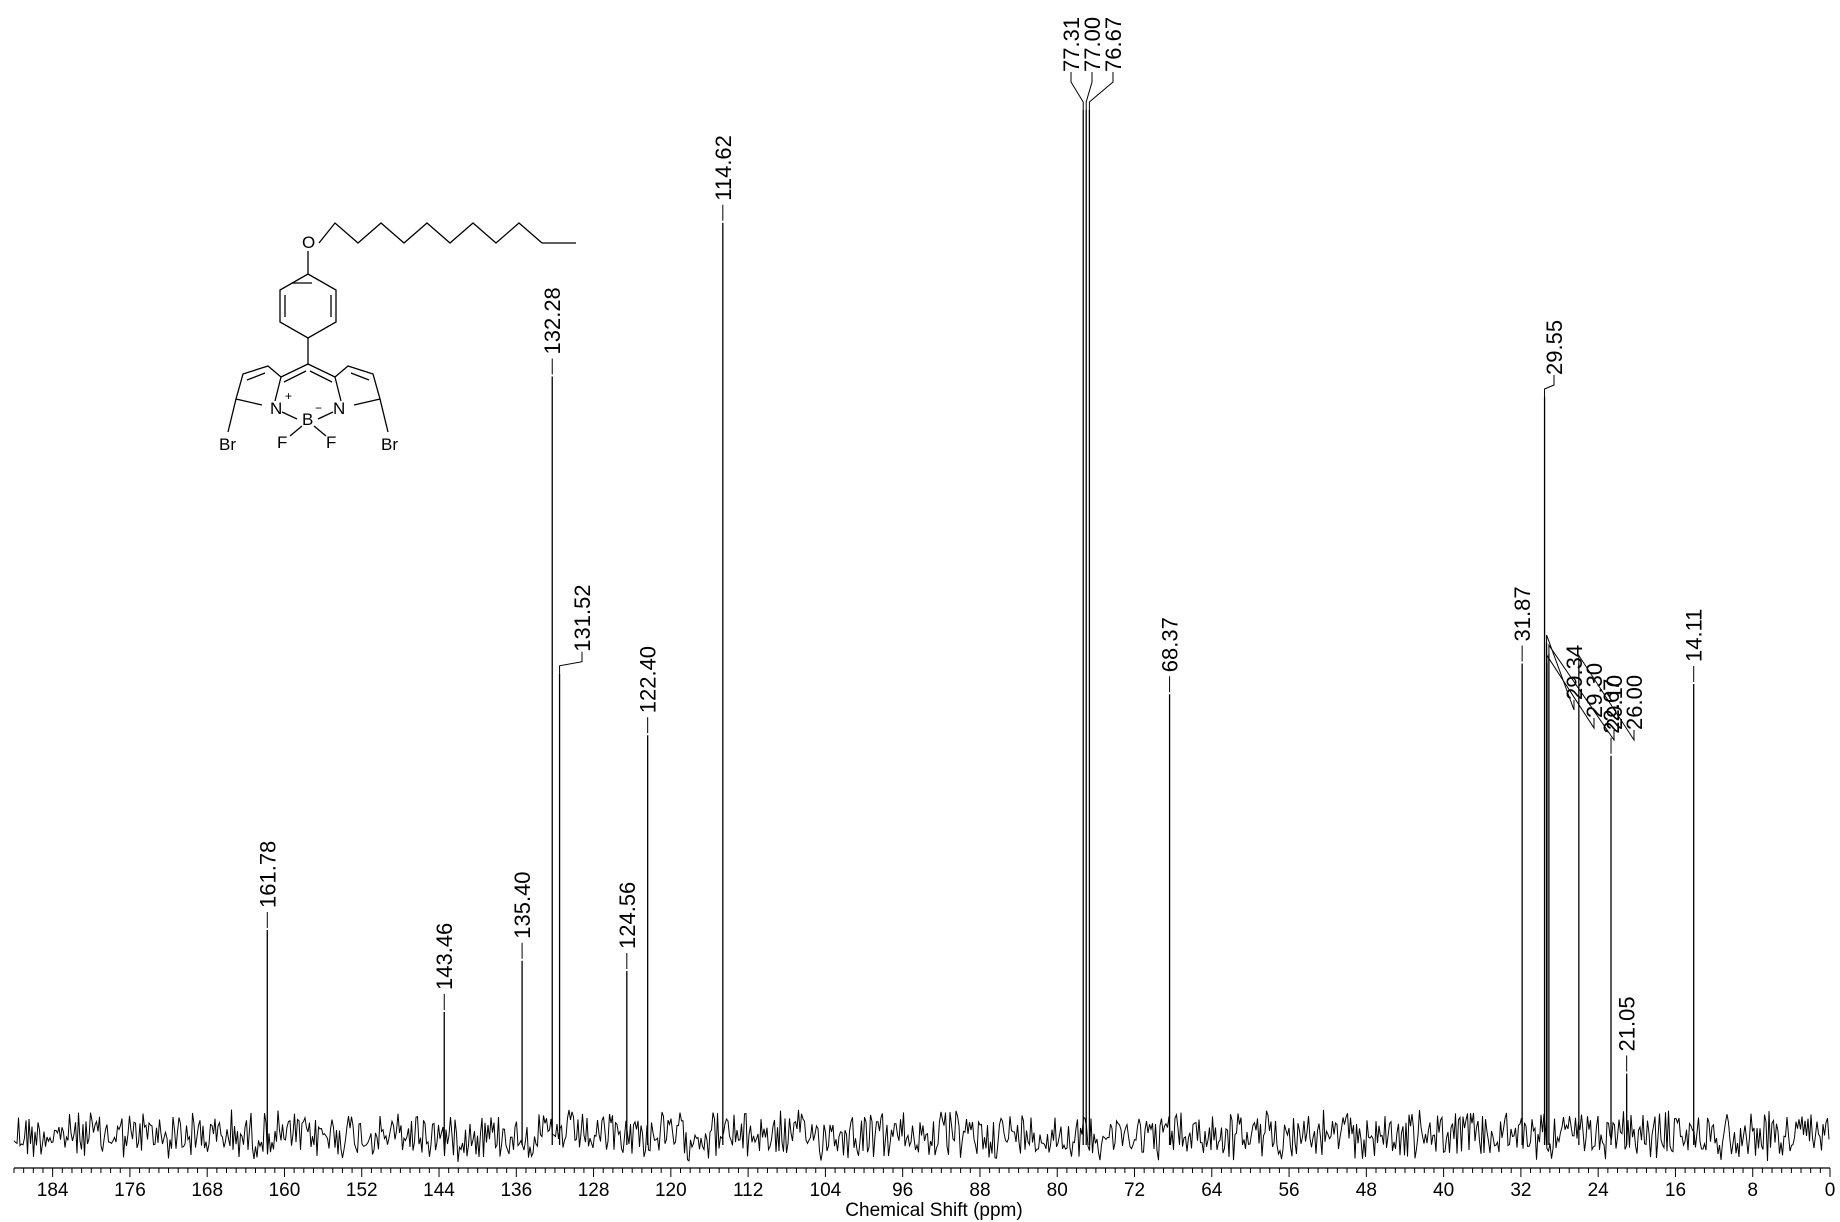  What do you see at coordinates (1830, 1190) in the screenshot?
I see `x-tick-label: 0` at bounding box center [1830, 1190].